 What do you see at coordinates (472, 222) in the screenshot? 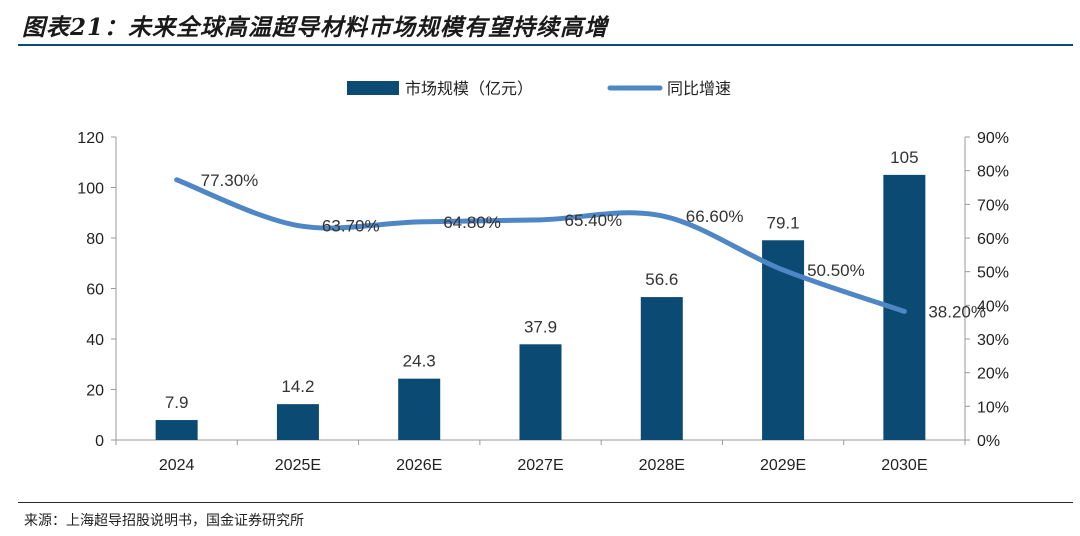
I see `line-value-label: 64.80%` at bounding box center [472, 222].